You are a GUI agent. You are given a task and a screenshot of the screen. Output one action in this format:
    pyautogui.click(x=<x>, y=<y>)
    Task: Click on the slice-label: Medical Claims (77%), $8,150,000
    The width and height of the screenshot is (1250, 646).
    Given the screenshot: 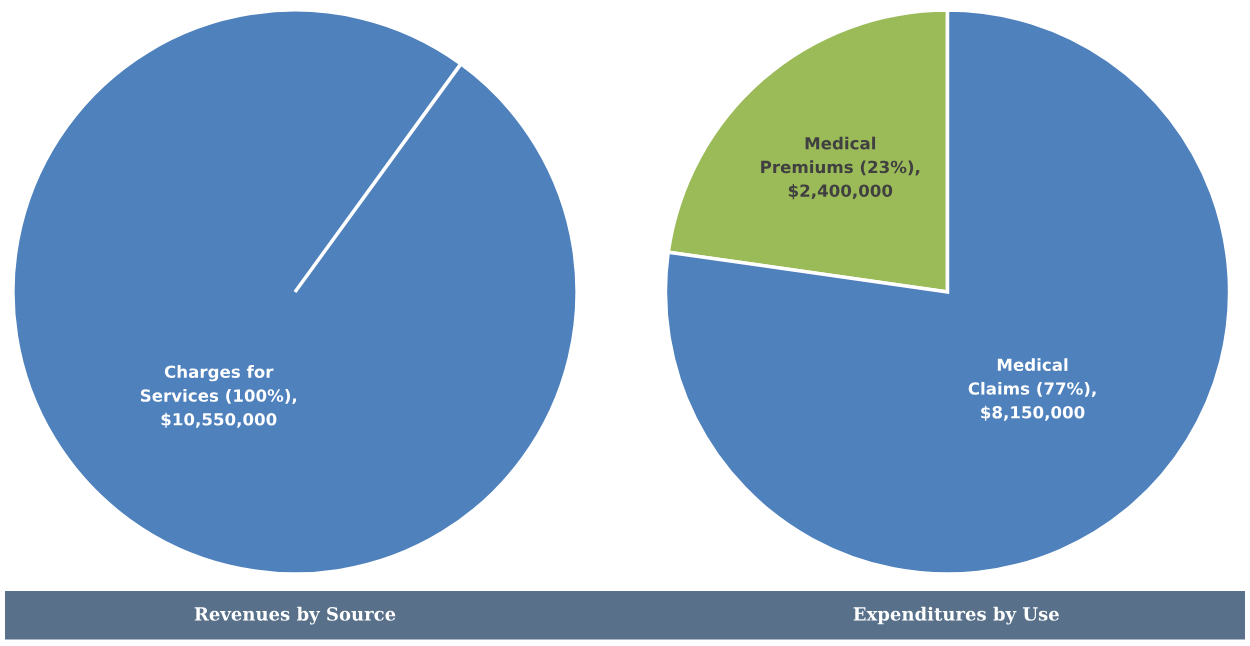 What is the action you would take?
    pyautogui.click(x=1032, y=389)
    